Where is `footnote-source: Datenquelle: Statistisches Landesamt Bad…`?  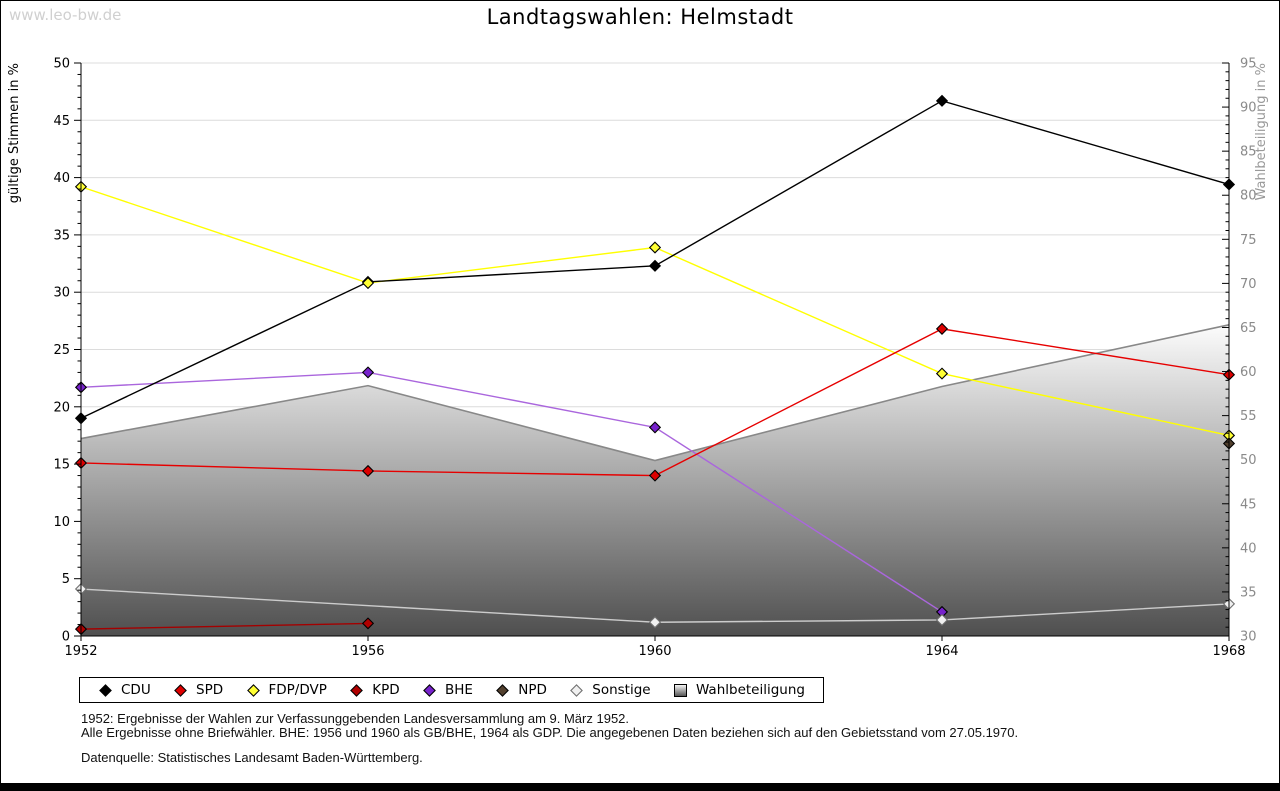 footnote-source: Datenquelle: Statistisches Landesamt Bad… is located at coordinates (252, 757).